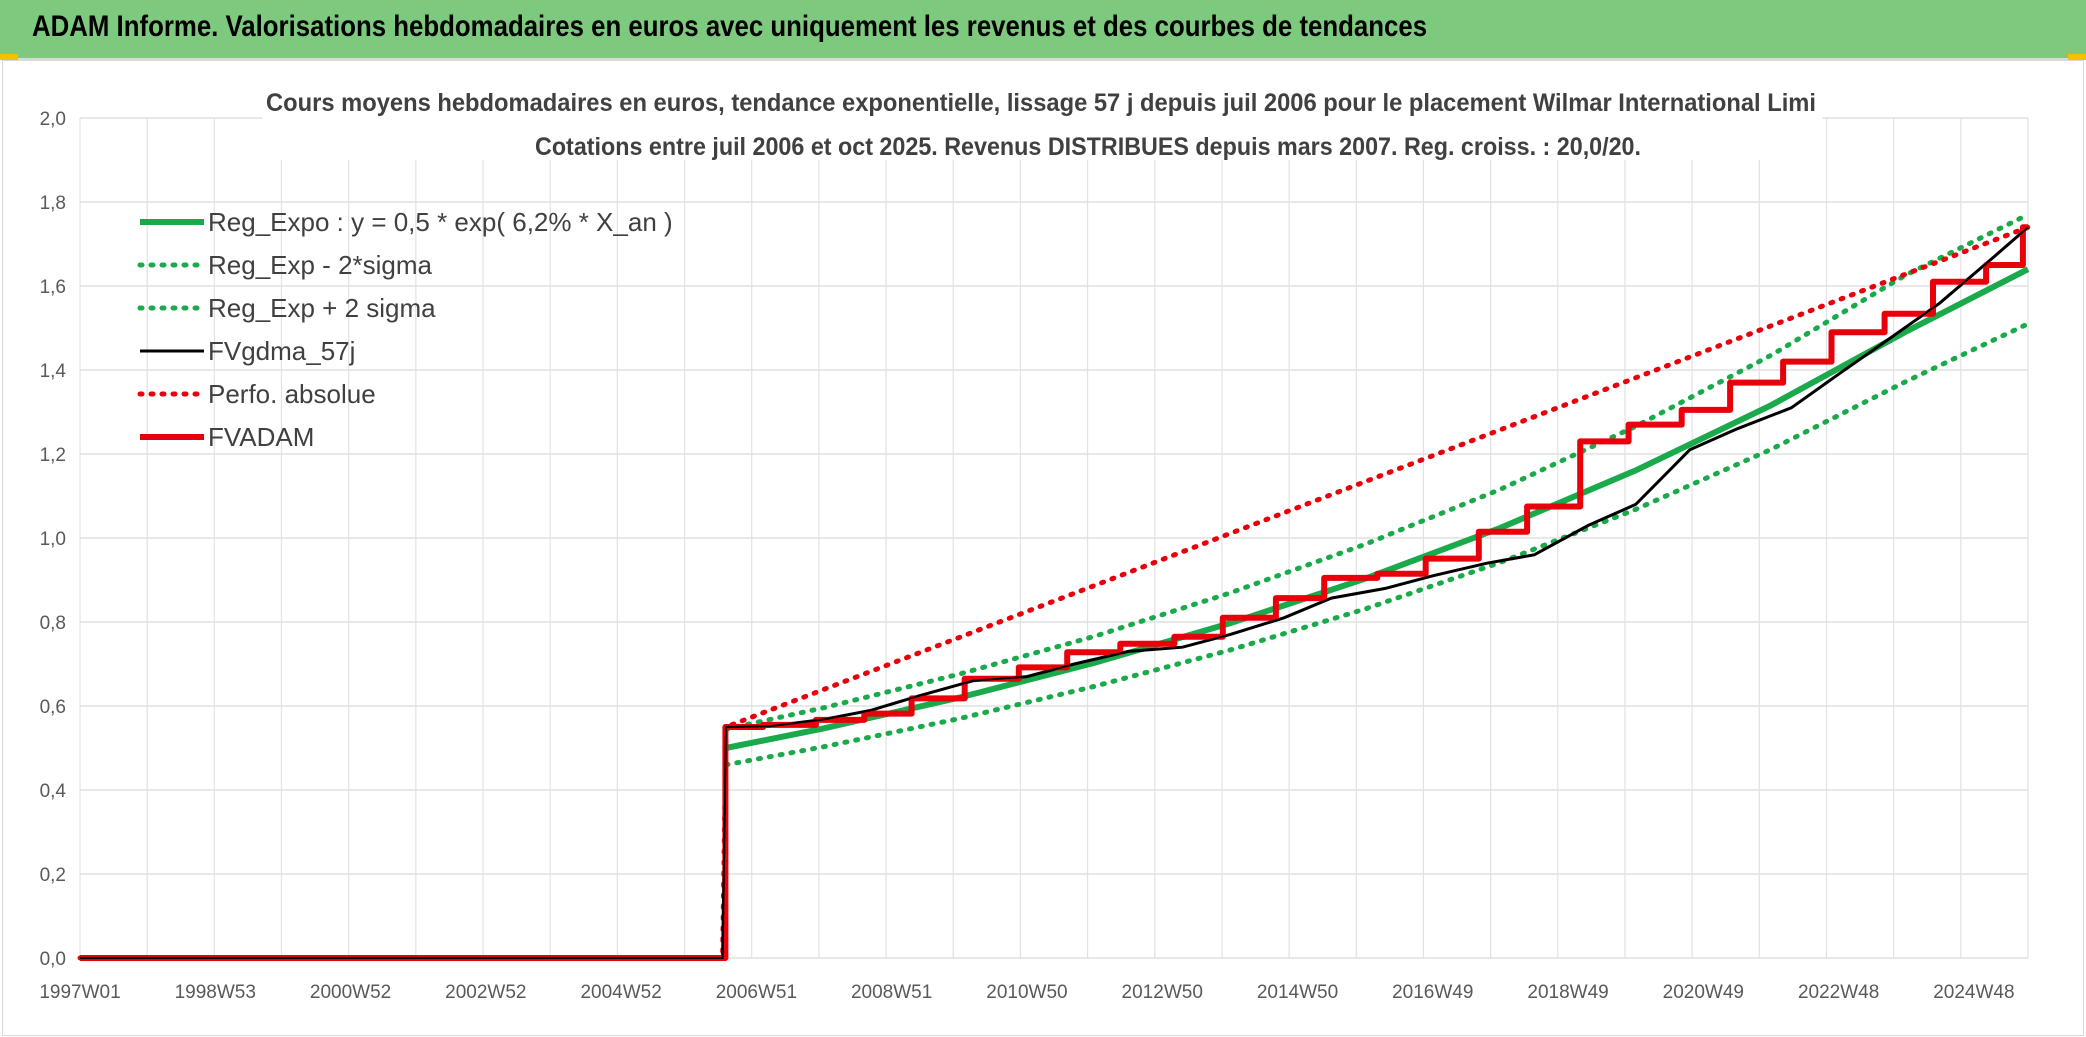 Image resolution: width=2086 pixels, height=1037 pixels. I want to click on y-tick-label: 0,0, so click(53, 959).